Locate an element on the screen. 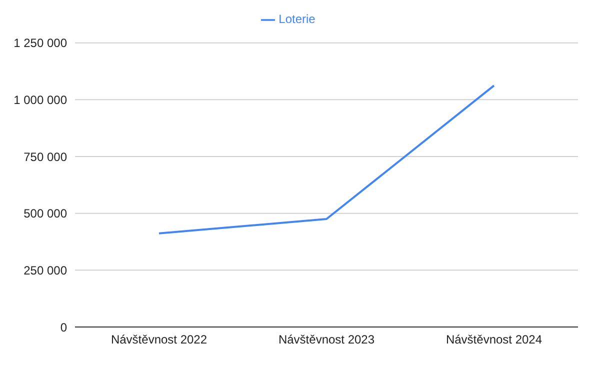 The image size is (593, 365). x-tick-label: Návštěvnost 2024 is located at coordinates (494, 339).